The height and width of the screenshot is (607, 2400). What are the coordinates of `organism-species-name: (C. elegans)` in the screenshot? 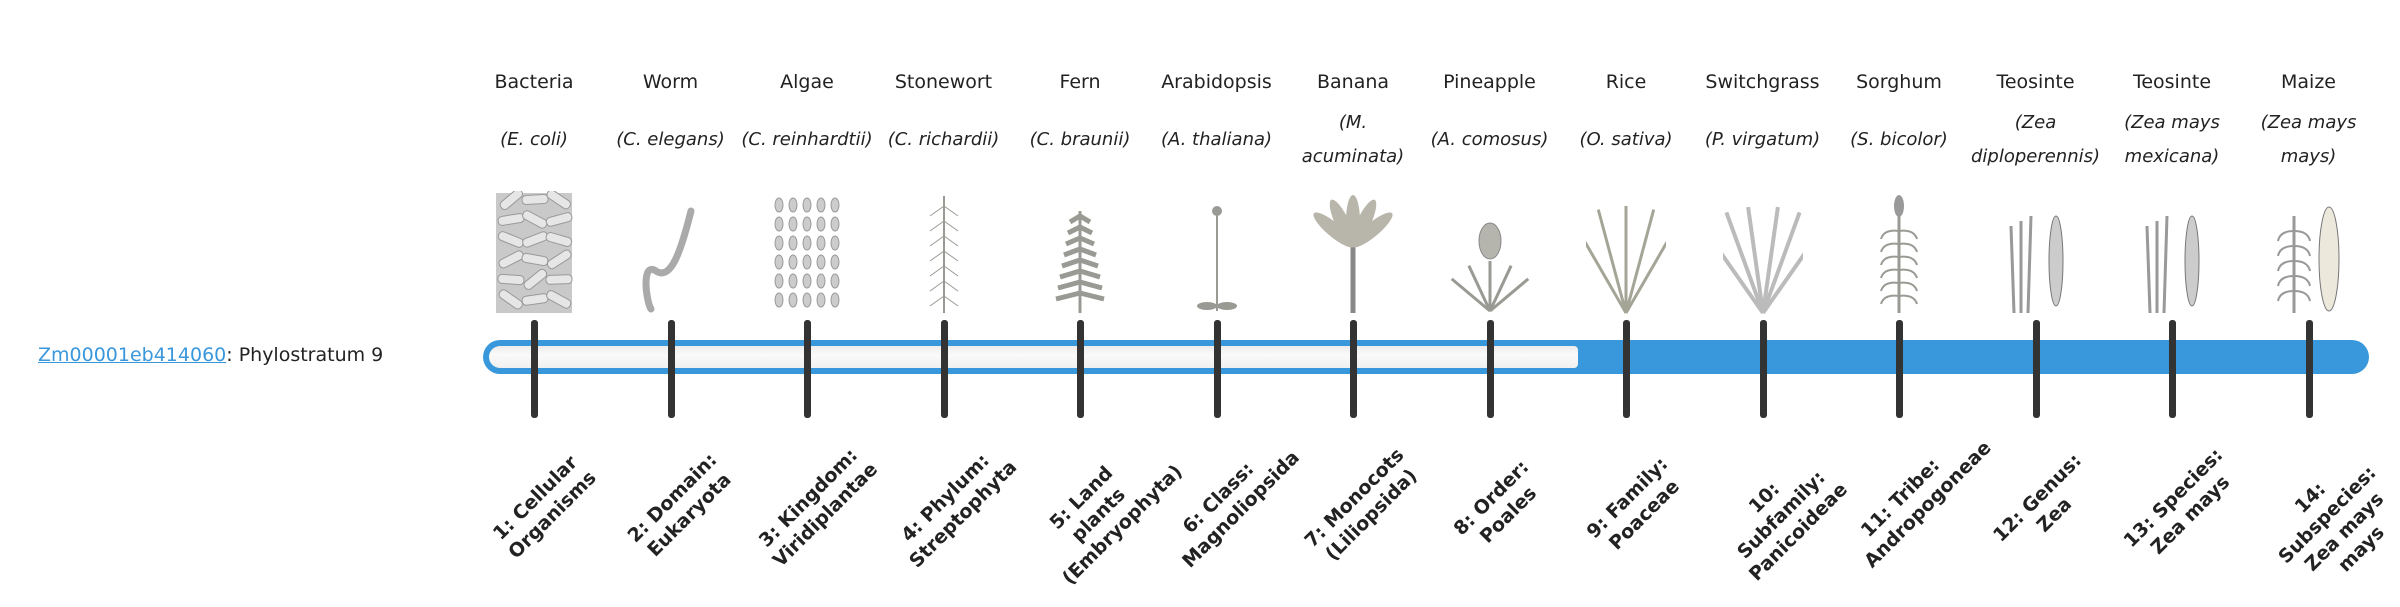 It's located at (670, 139).